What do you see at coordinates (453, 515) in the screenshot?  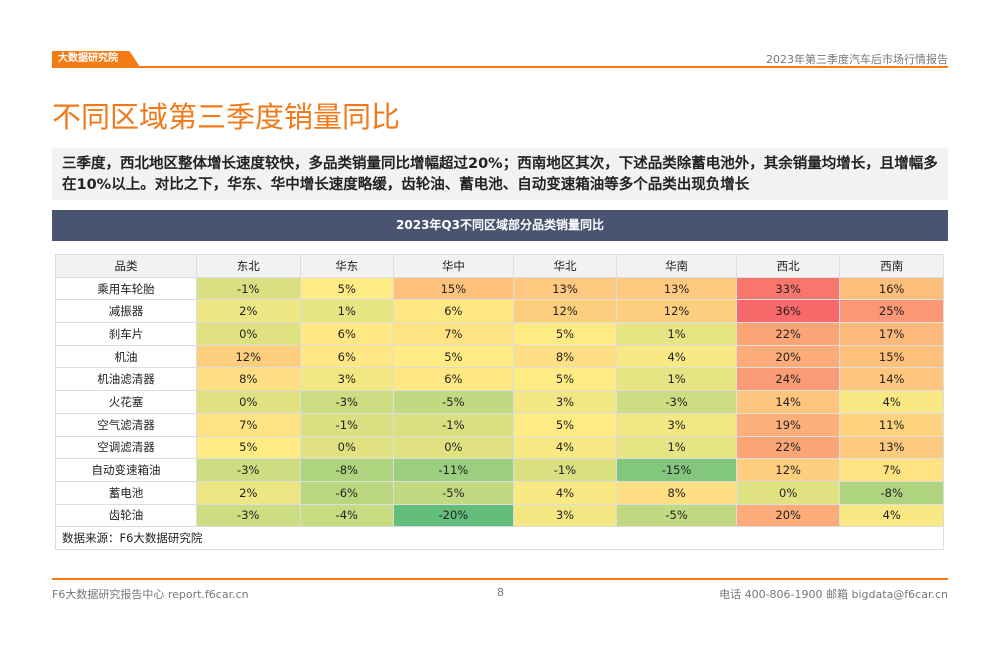 I see `value-cell: -20%` at bounding box center [453, 515].